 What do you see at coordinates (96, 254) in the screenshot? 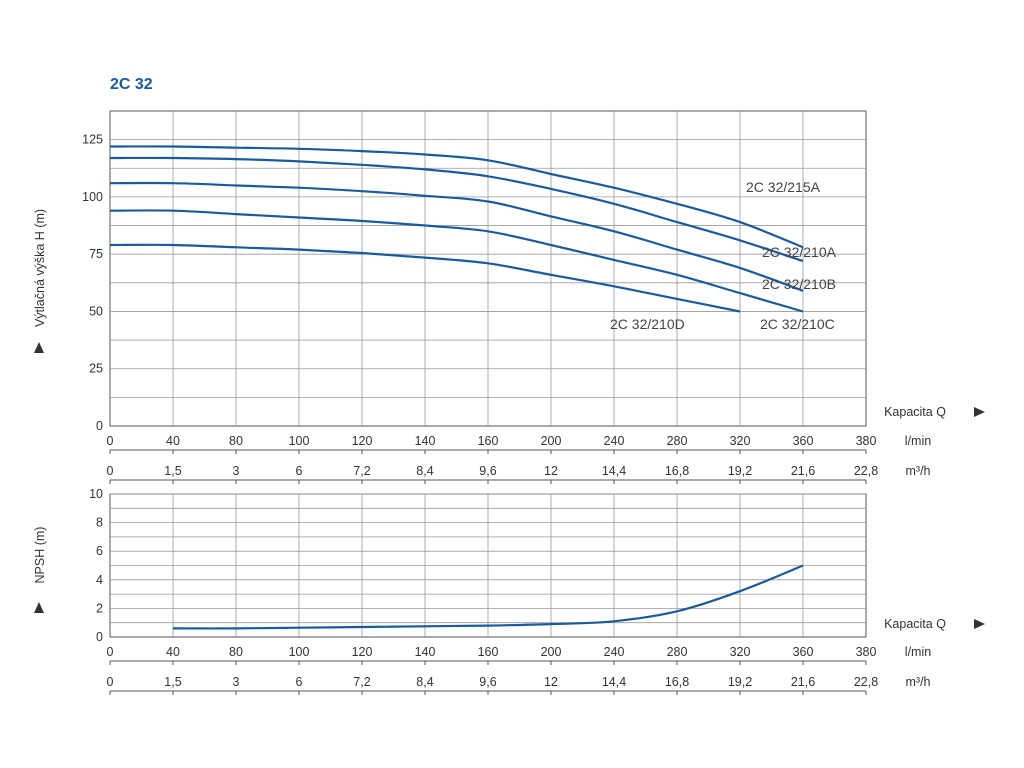
I see `y-tick-label: 75` at bounding box center [96, 254].